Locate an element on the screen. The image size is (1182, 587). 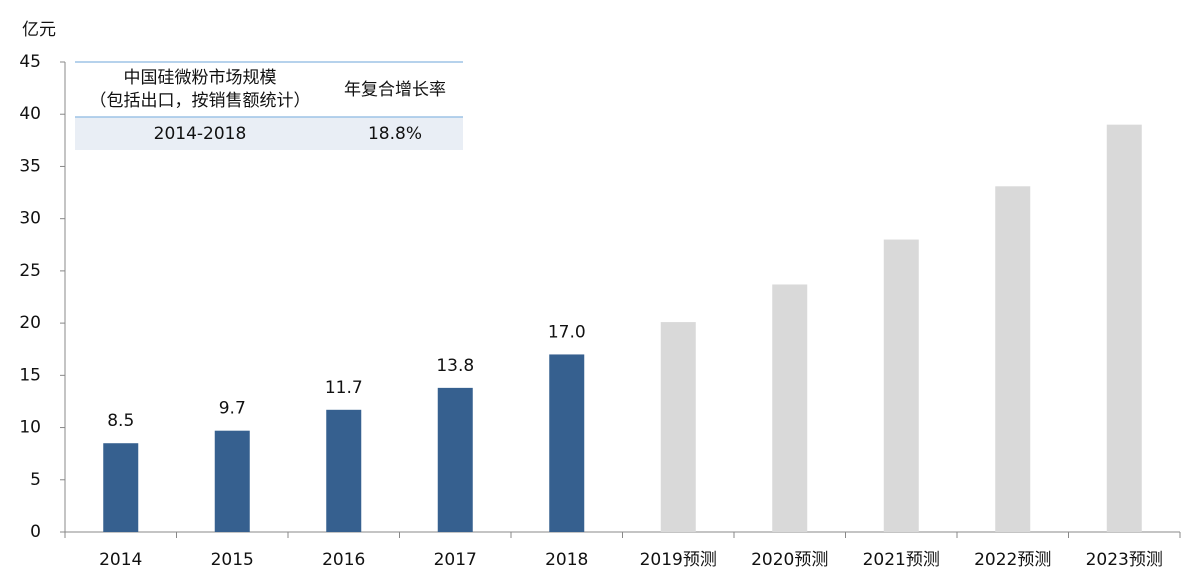
x-tick-label: 2022预测 is located at coordinates (1012, 560).